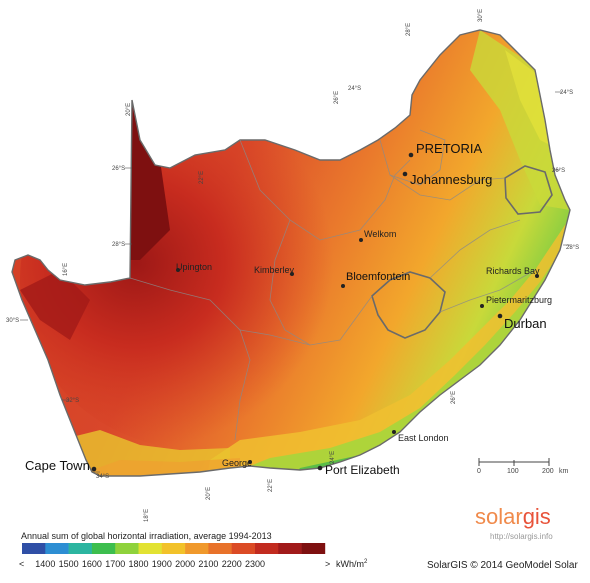  I want to click on scale-tick-200: 200, so click(548, 471).